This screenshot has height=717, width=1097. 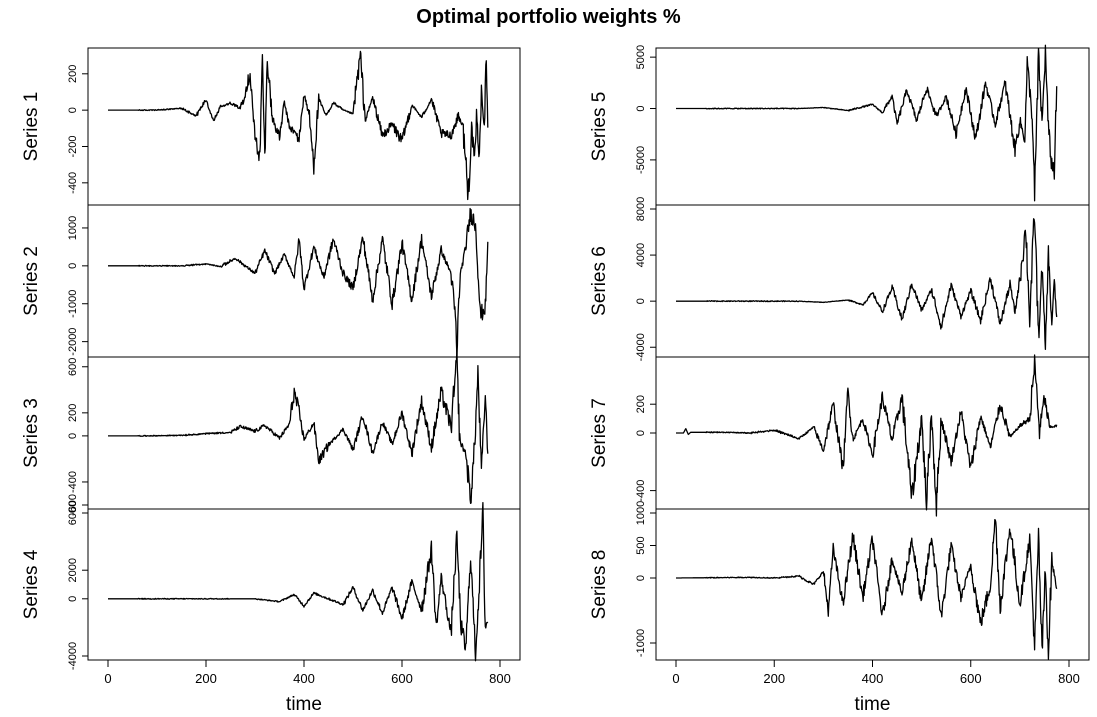 I want to click on y-tick-label: 6000, so click(x=73, y=513).